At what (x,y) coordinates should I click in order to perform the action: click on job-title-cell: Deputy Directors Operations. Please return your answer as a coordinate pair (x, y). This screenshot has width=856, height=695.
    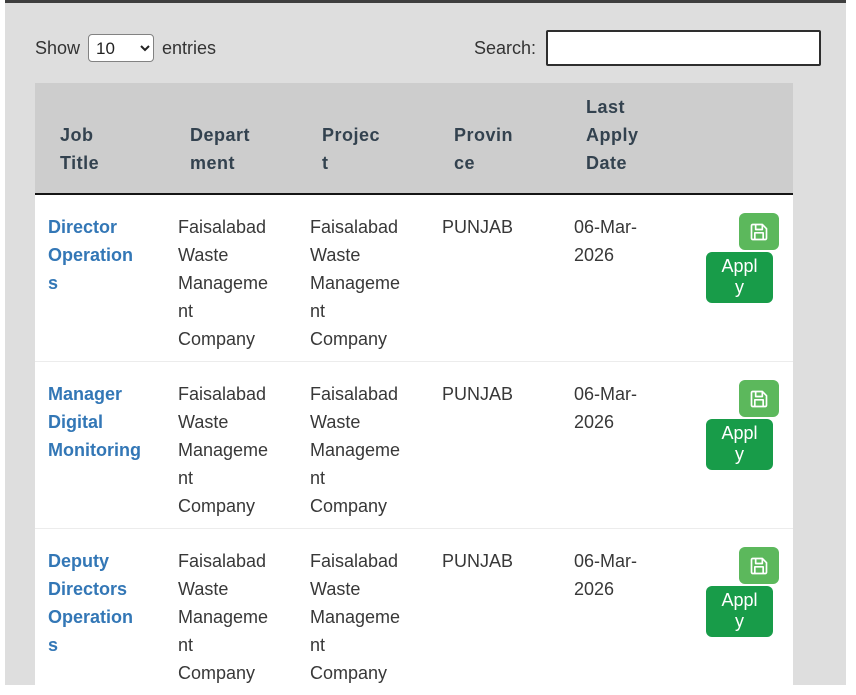
    Looking at the image, I should click on (100, 612).